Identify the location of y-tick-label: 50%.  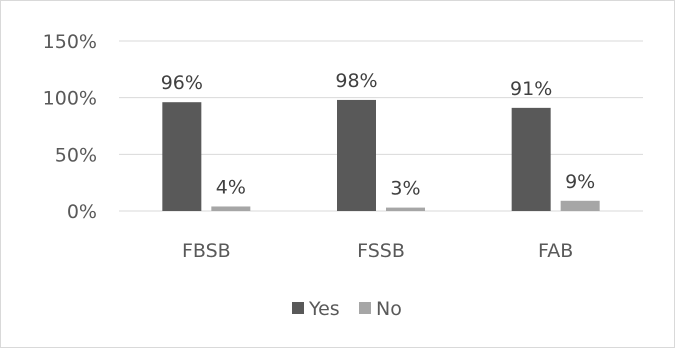
(76, 155).